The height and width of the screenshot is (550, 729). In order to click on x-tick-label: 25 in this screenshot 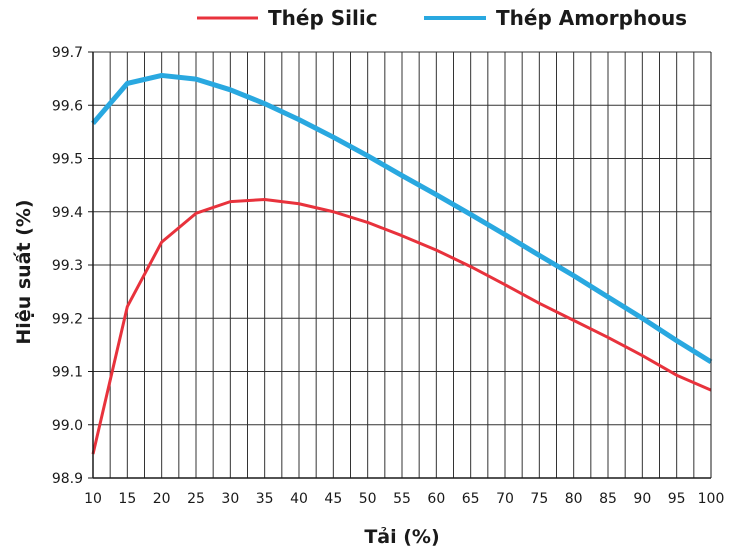, I will do `click(196, 499)`.